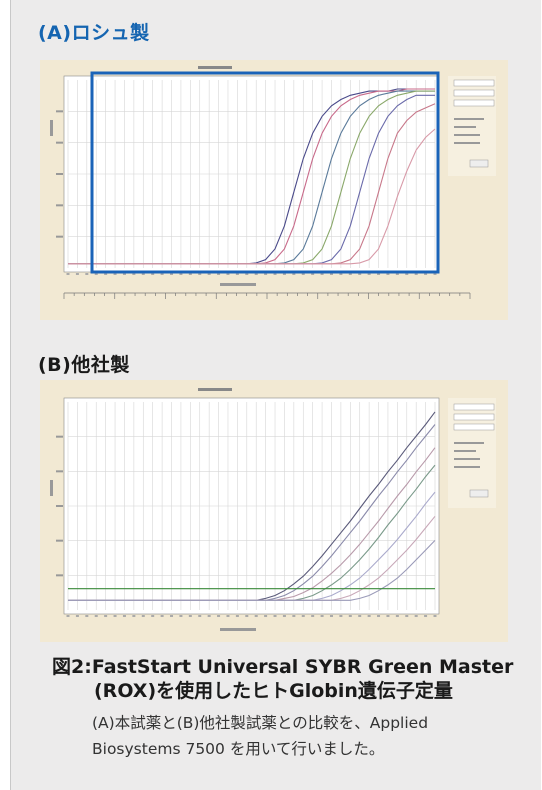 The height and width of the screenshot is (790, 542). I want to click on ruler-ticks, so click(267, 296).